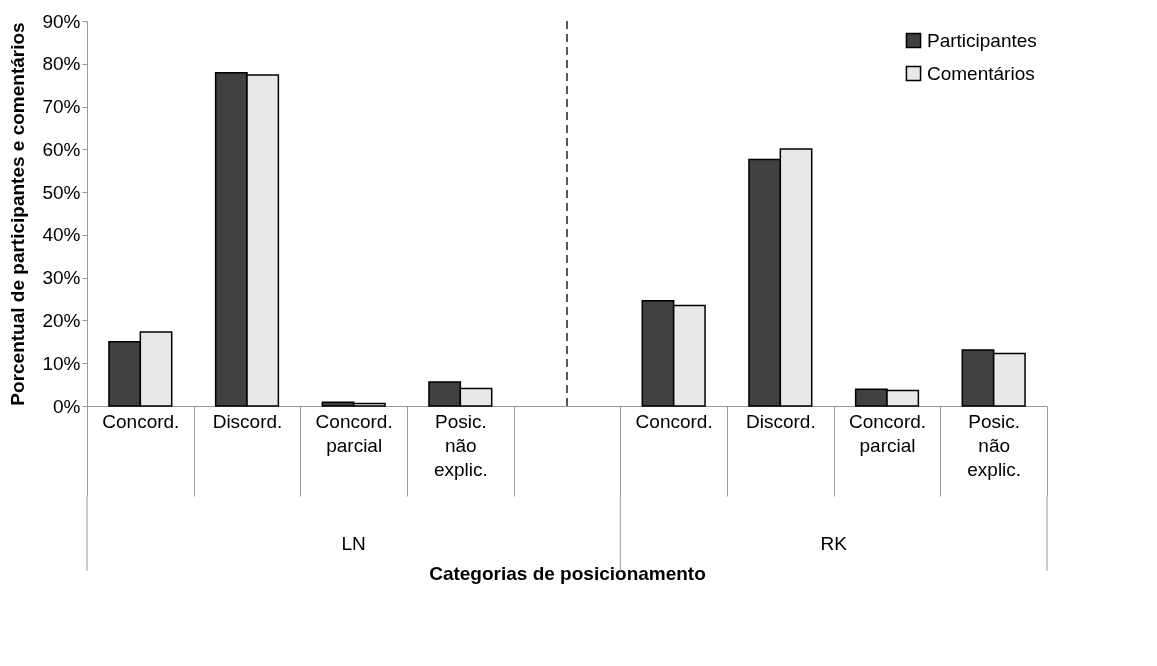 The image size is (1157, 666). I want to click on y-tick-label: 50%, so click(61, 192).